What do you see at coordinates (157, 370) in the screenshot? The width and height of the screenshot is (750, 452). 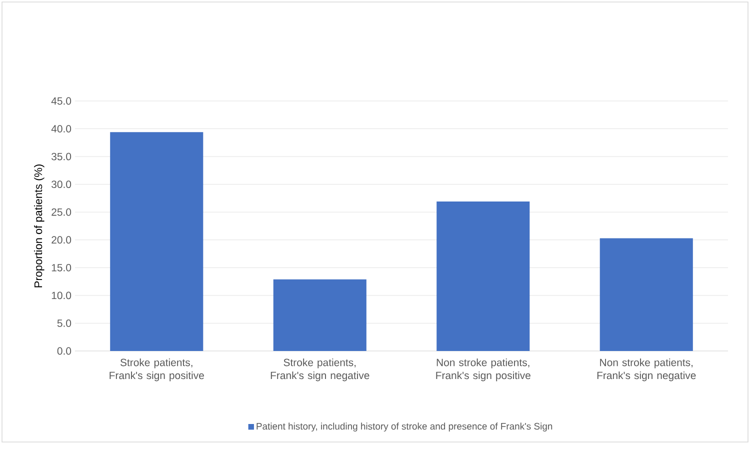 I see `x-tick-label: Stroke patients, Frank's sign positive` at bounding box center [157, 370].